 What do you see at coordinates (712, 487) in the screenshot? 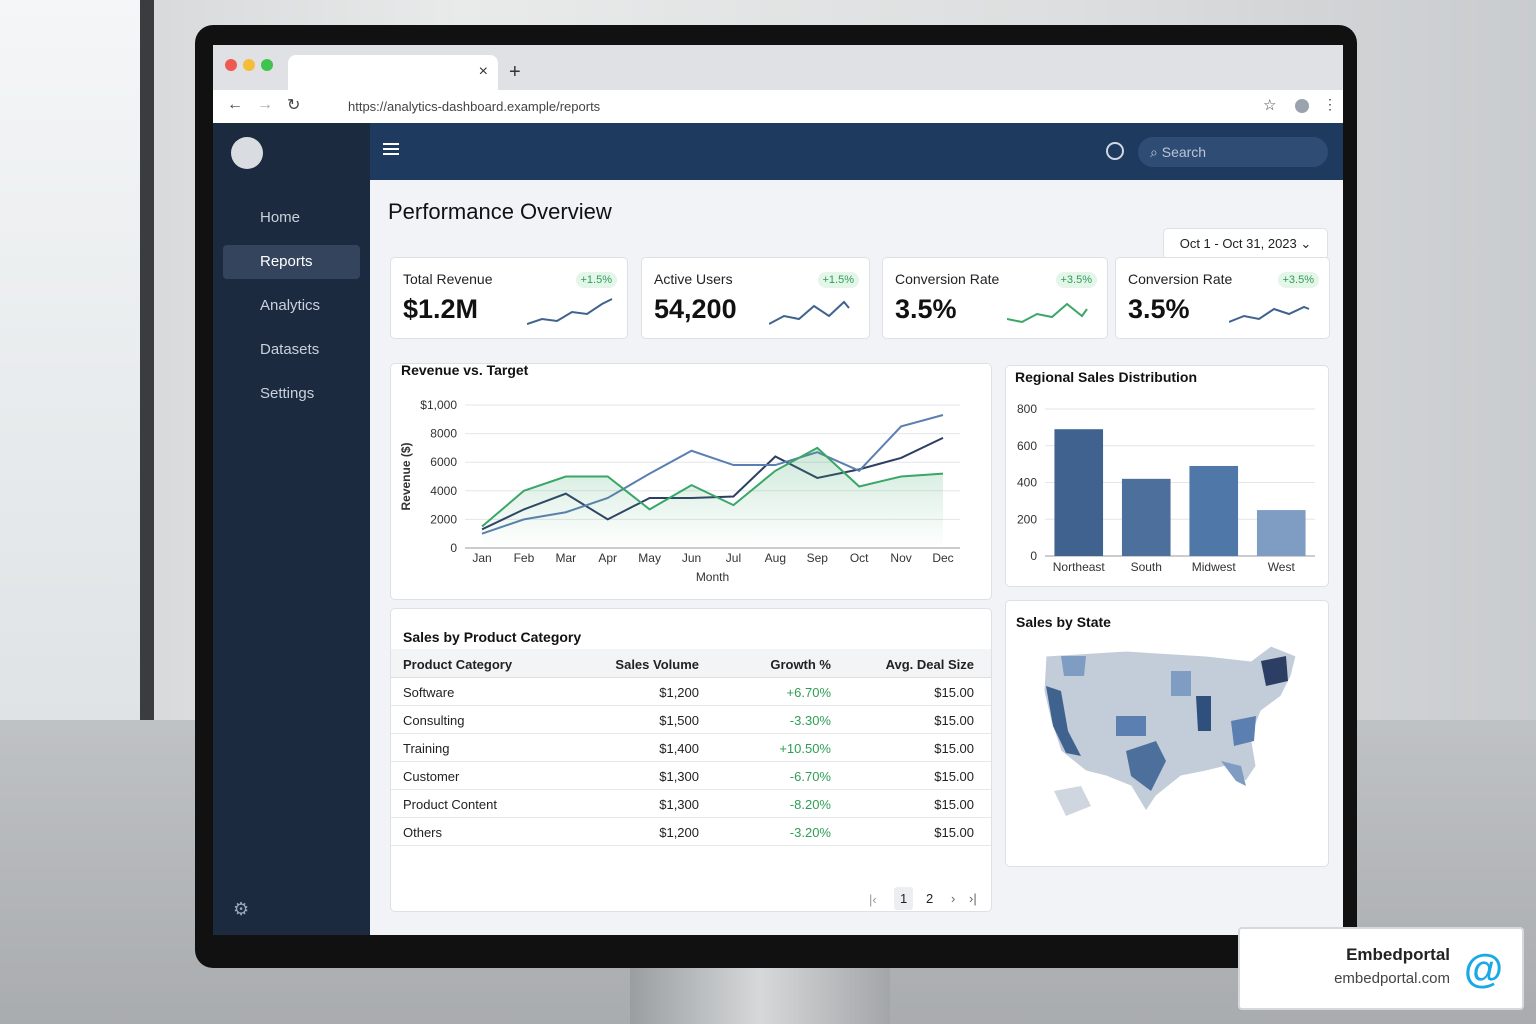
I see `series-line` at bounding box center [712, 487].